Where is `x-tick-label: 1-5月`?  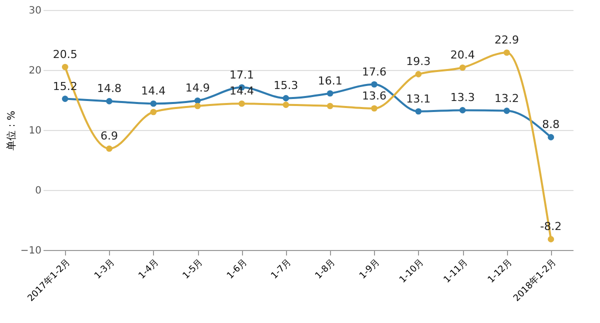
x-tick-label: 1-5月 is located at coordinates (193, 270).